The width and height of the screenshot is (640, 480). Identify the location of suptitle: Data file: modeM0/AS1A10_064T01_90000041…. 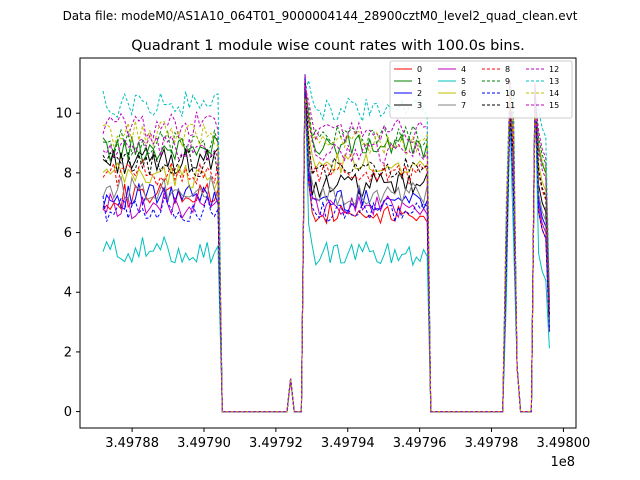
(320, 16).